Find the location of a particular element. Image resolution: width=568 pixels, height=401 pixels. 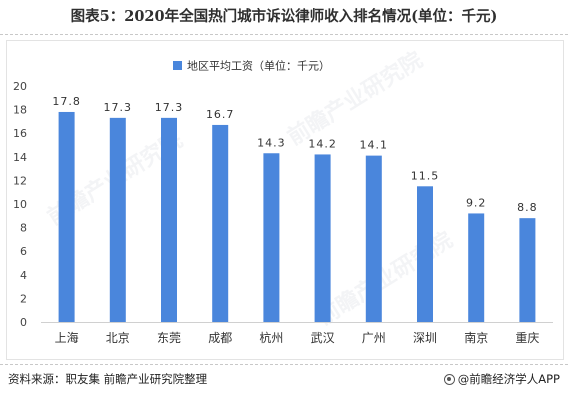

y-tick-label: 2 is located at coordinates (23, 298).